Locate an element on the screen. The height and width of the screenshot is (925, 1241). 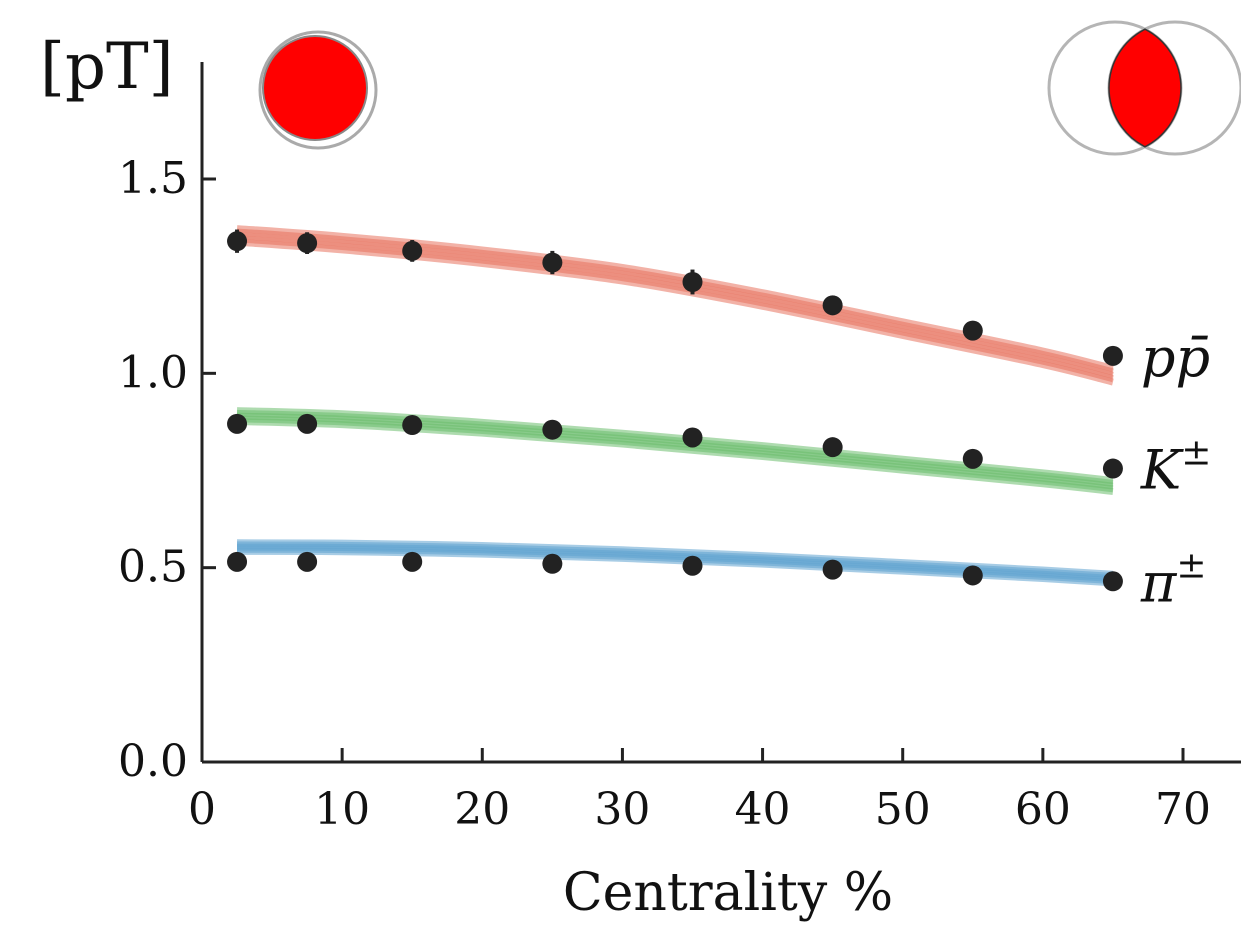
y-tick-label: 1.5 is located at coordinates (153, 178).